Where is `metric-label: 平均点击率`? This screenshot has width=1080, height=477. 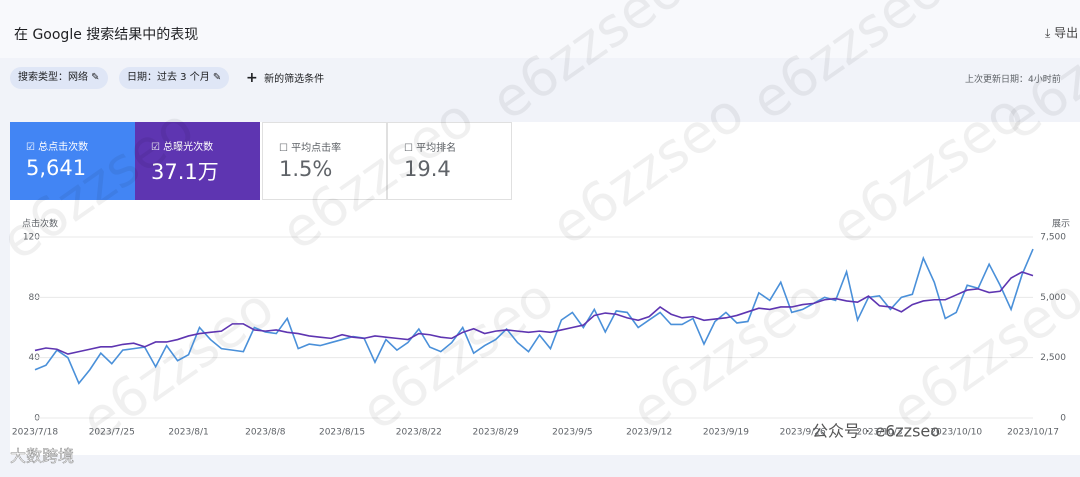
metric-label: 平均点击率 is located at coordinates (316, 148).